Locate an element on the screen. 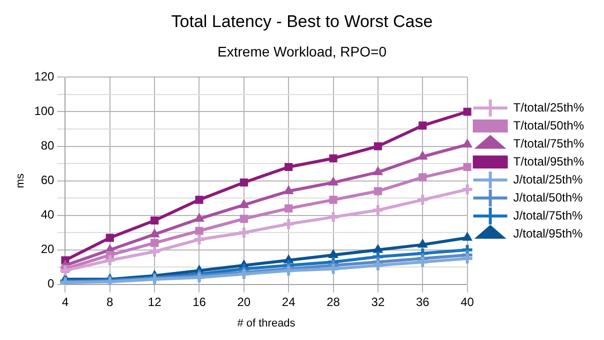 The height and width of the screenshot is (340, 604). x-axis-title: # of threads is located at coordinates (266, 323).